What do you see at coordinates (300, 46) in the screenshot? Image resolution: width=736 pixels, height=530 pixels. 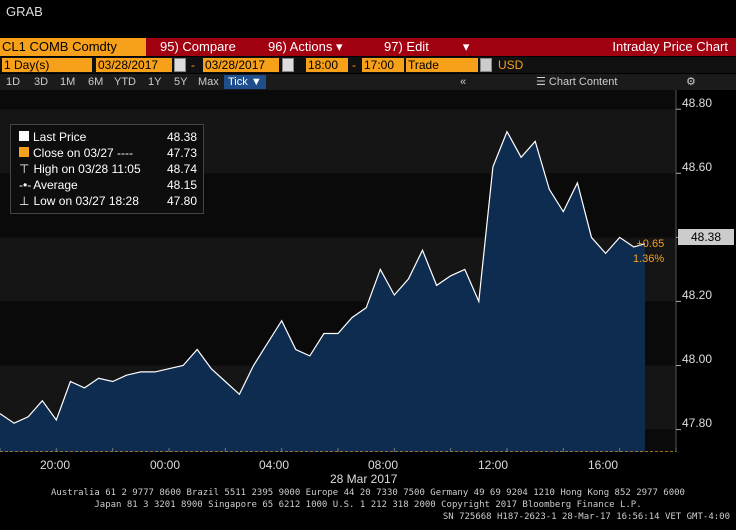 I see `actions-label: 96) Actions` at bounding box center [300, 46].